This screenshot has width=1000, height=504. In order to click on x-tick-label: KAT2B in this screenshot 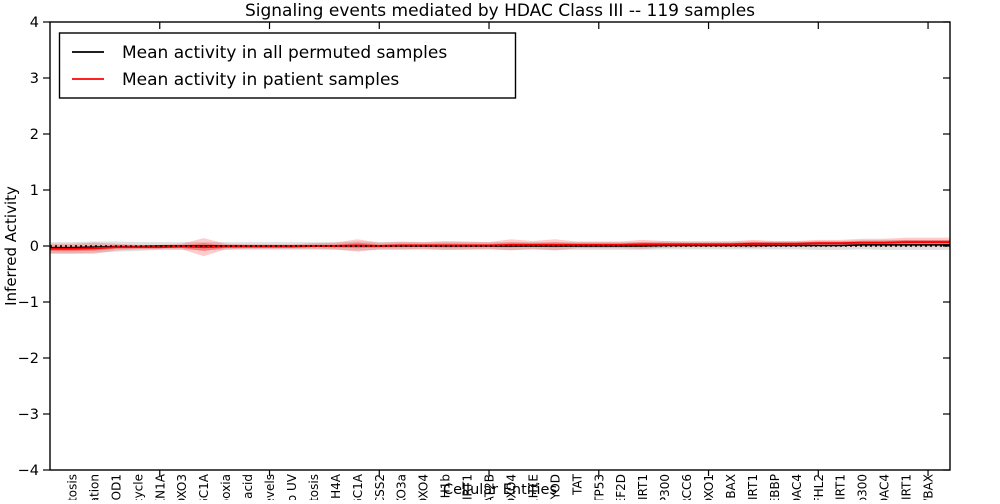, I will do `click(490, 487)`.